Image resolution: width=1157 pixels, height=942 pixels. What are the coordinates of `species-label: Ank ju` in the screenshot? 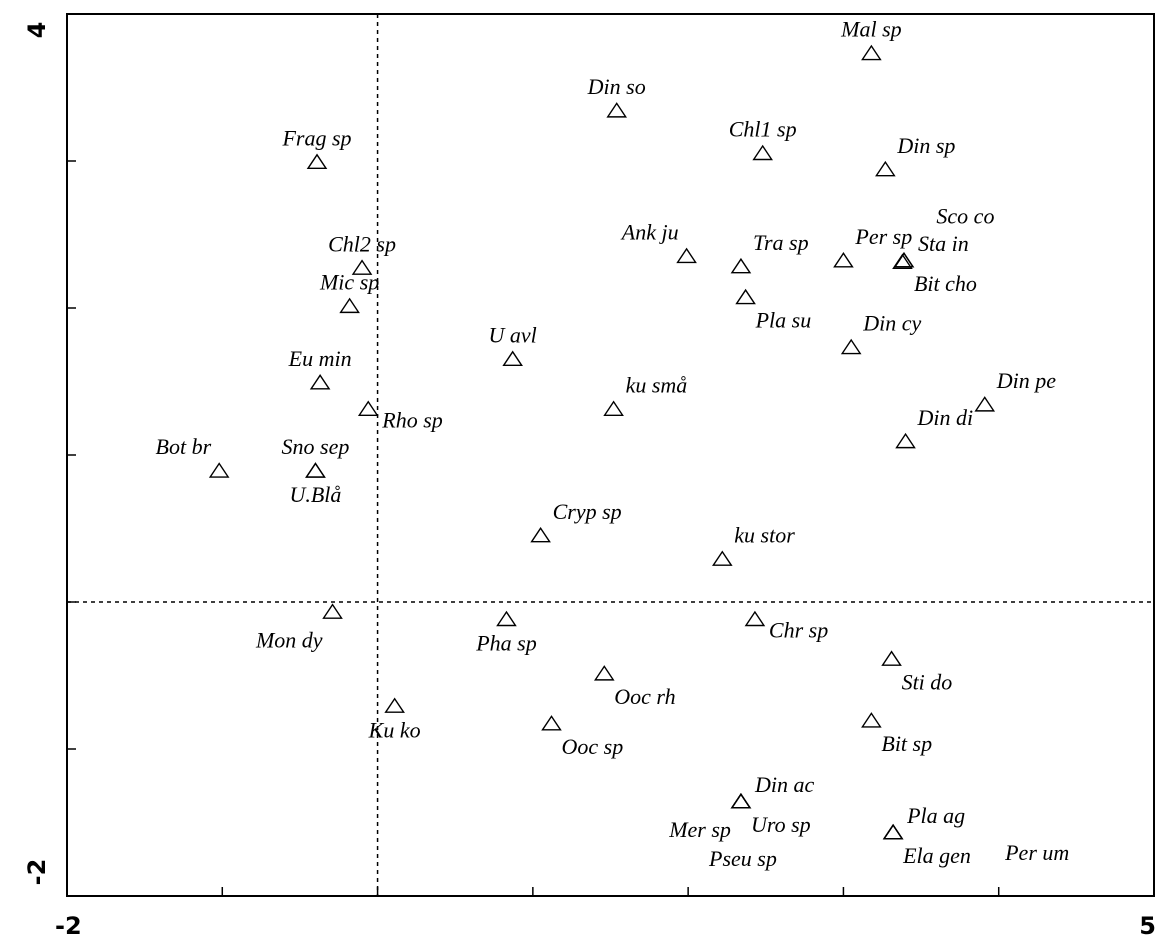 It's located at (649, 232).